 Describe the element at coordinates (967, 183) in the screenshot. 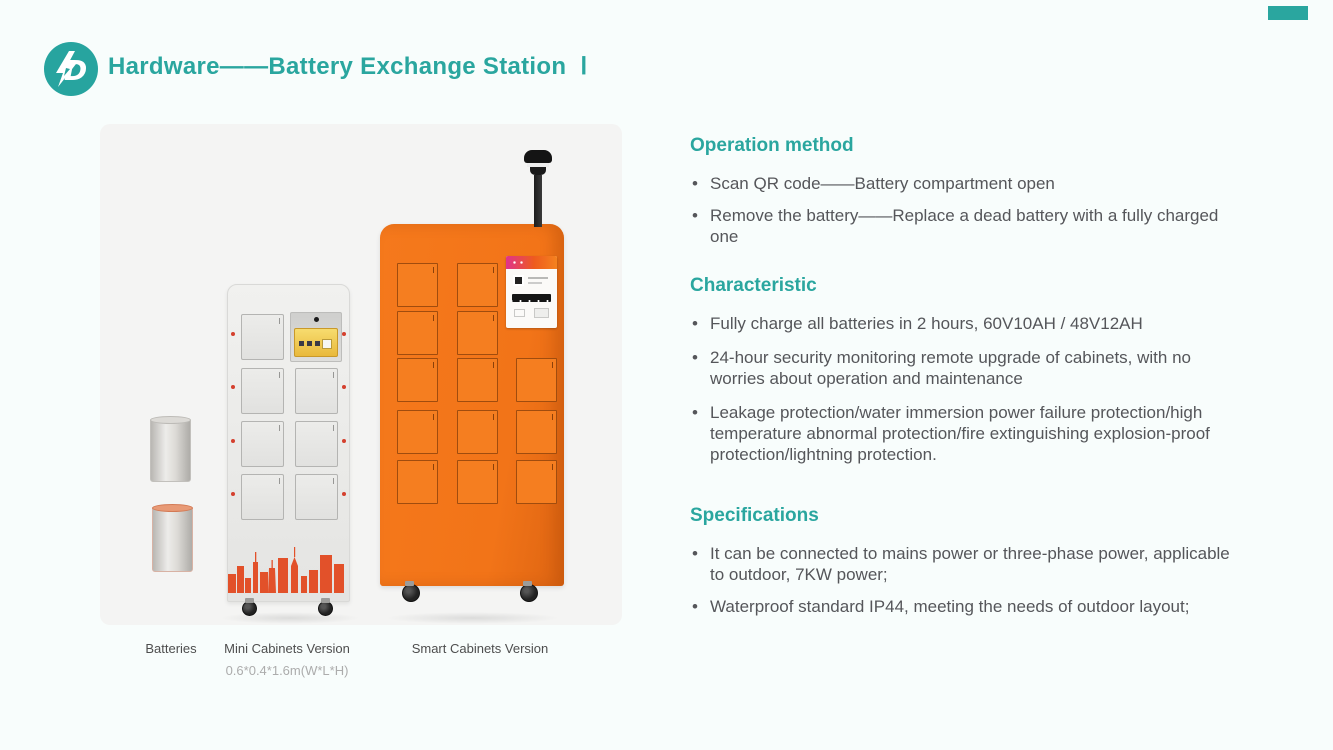

I see `bullet-item: Scan QR code——Battery compartment open` at that location.